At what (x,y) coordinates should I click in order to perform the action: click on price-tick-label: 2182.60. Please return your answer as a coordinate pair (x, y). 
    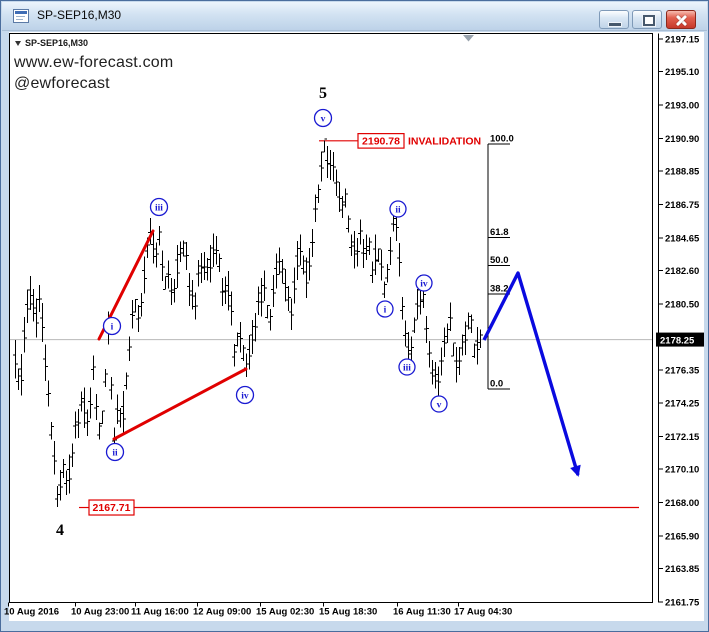
    Looking at the image, I should click on (682, 271).